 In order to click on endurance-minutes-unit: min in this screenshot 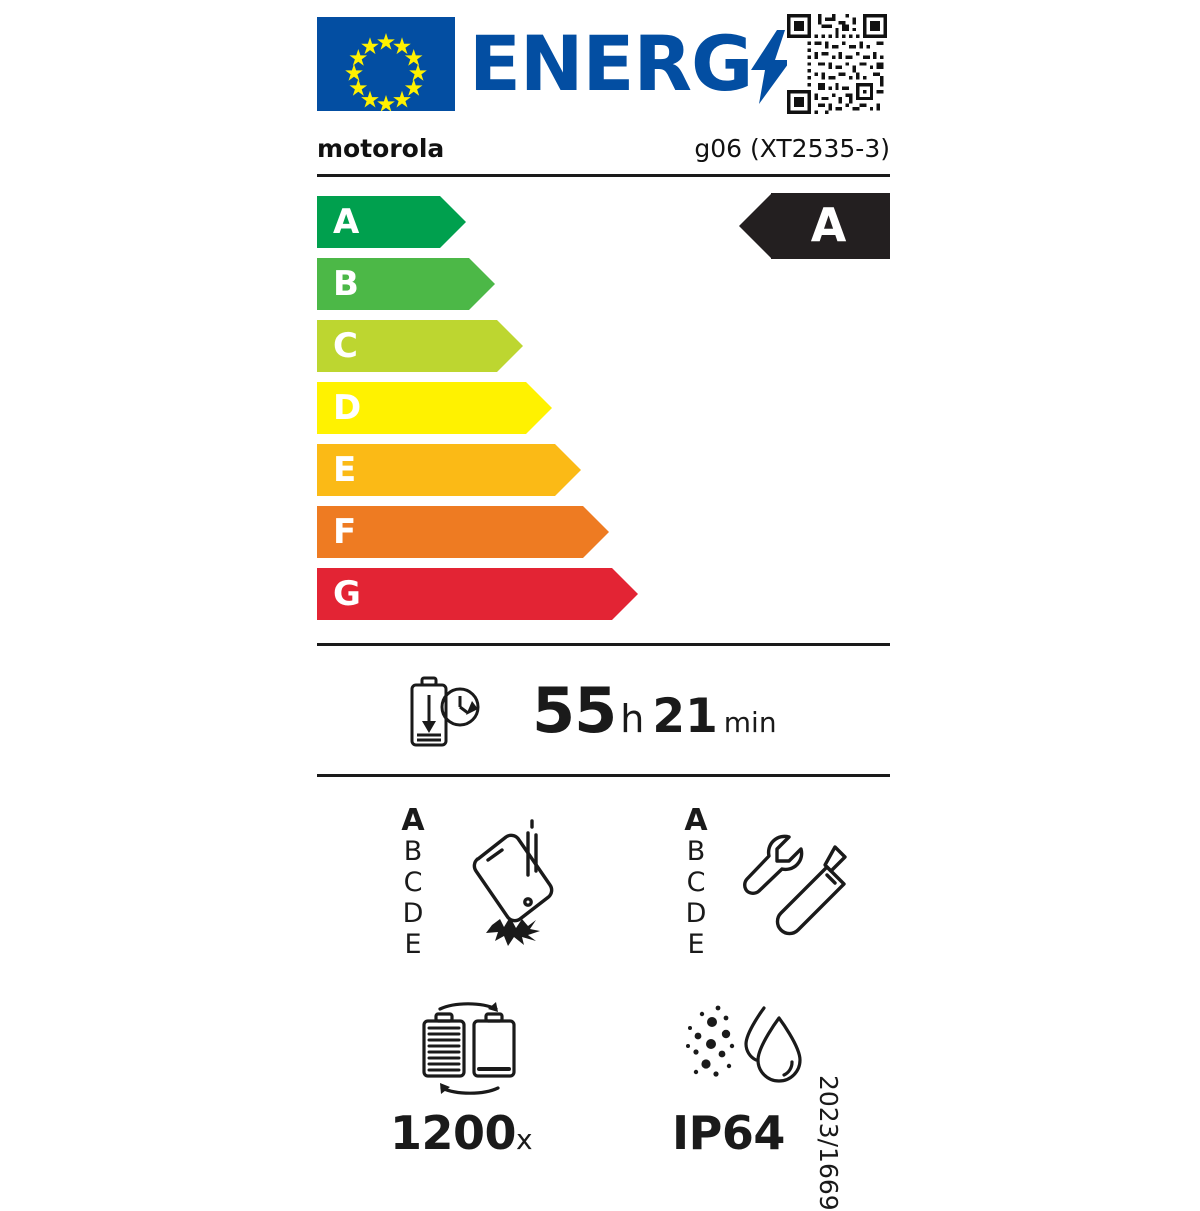, I will do `click(750, 722)`.